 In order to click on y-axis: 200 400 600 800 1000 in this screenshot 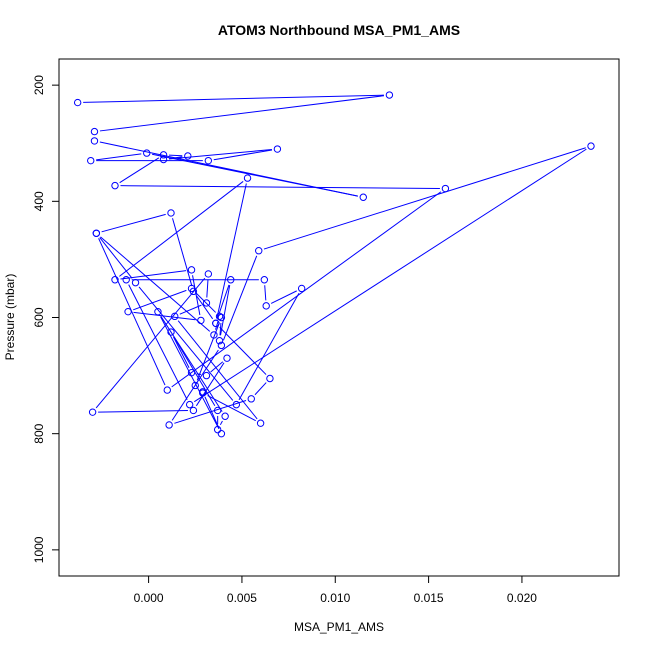, I will do `click(46, 319)`.